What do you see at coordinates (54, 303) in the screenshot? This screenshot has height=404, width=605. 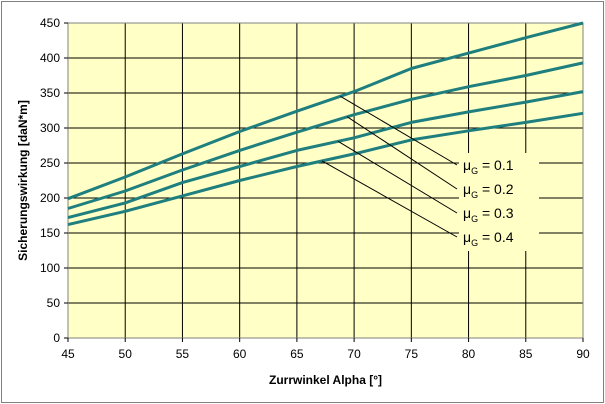 I see `y-tick-label: 50` at bounding box center [54, 303].